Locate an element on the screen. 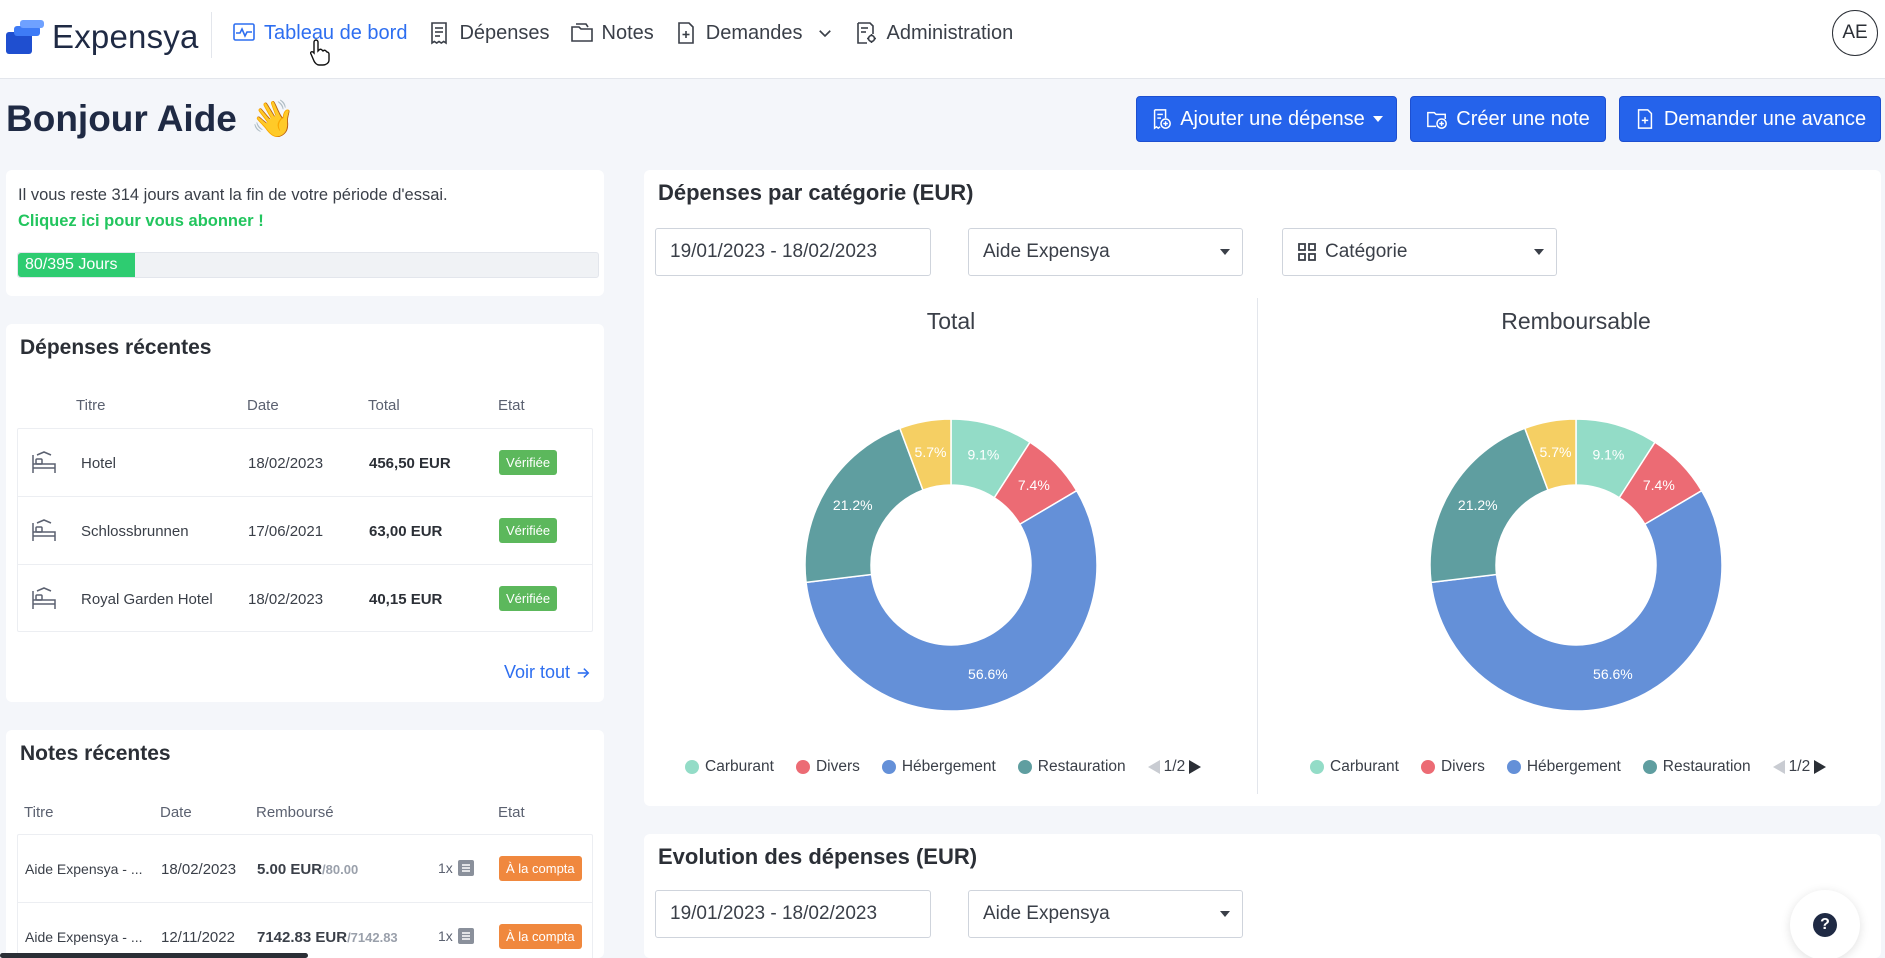 This screenshot has width=1885, height=958. reimbursable-donut-chart: 9.1% 7.4% 56.6% 21.2% 5.7% is located at coordinates (1576, 565).